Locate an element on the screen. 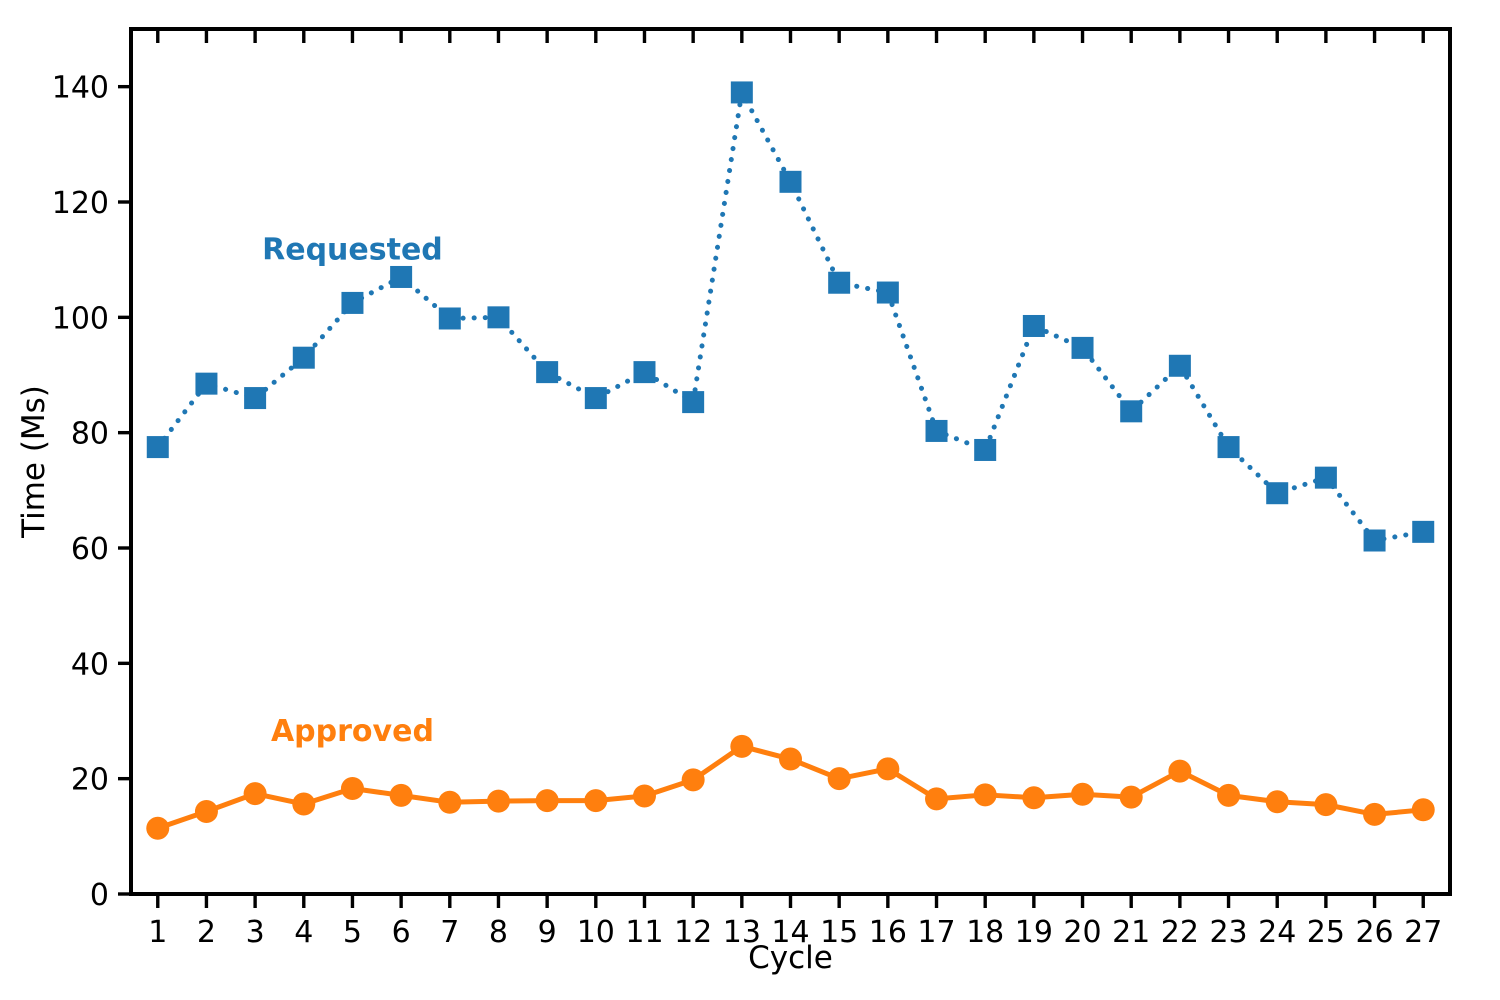 The height and width of the screenshot is (1000, 1500). x-tick-label: 23 is located at coordinates (1228, 932).